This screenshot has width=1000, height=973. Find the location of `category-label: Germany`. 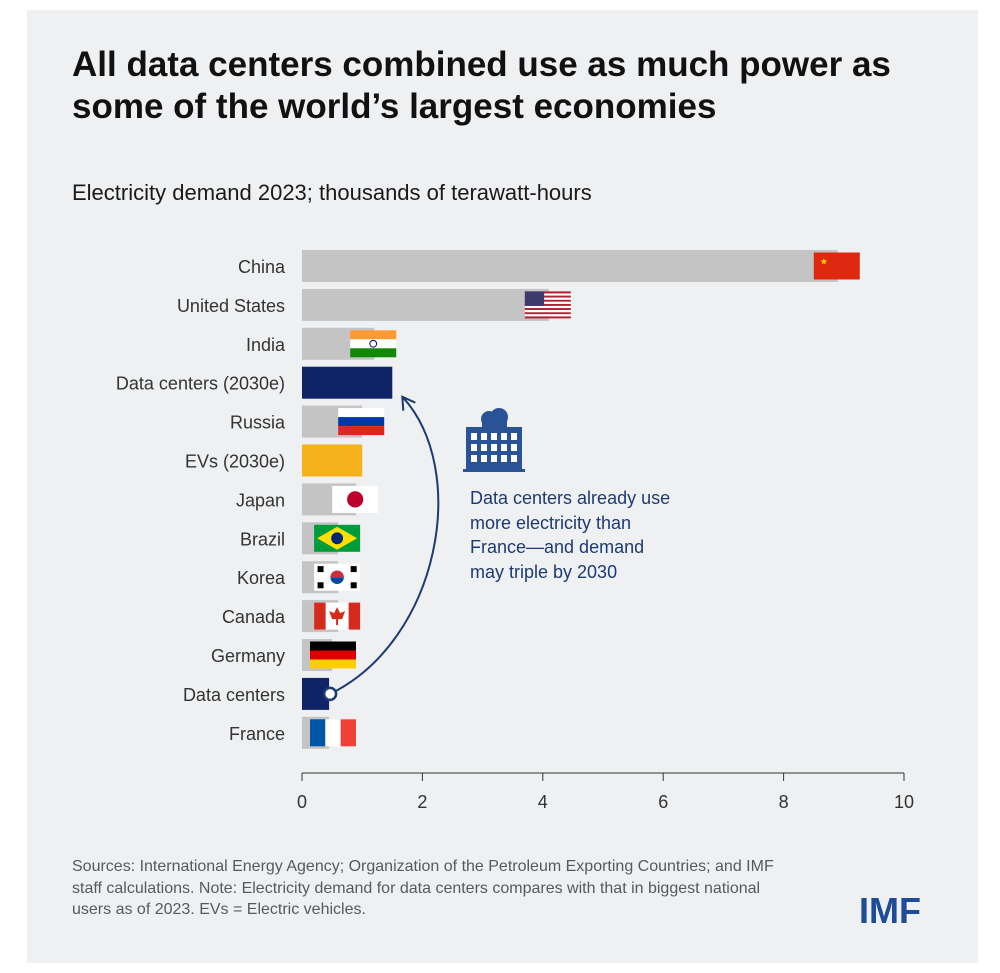

category-label: Germany is located at coordinates (248, 656).